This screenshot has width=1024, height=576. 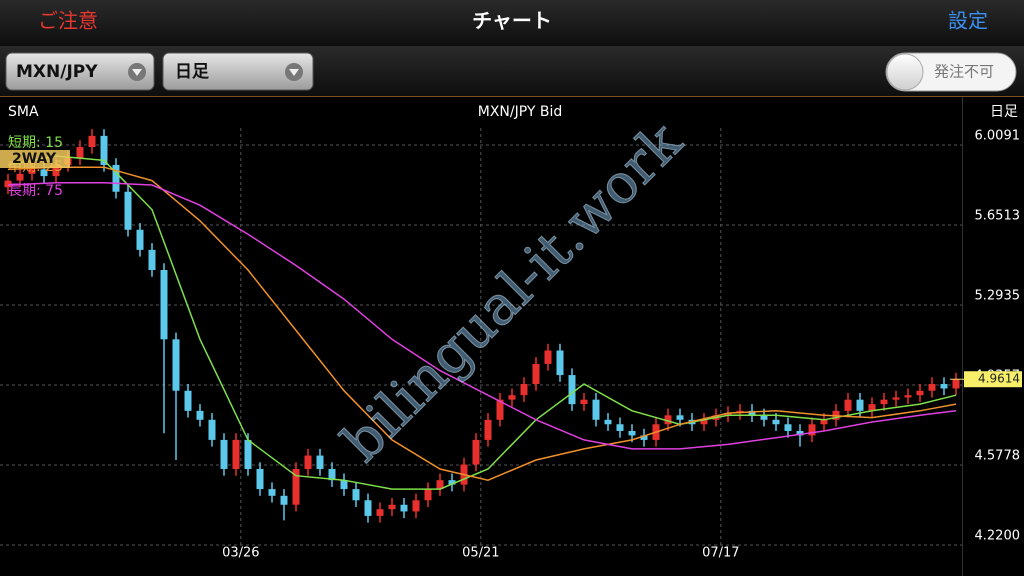 I want to click on legend-entry: 短期: 15, so click(x=35, y=143).